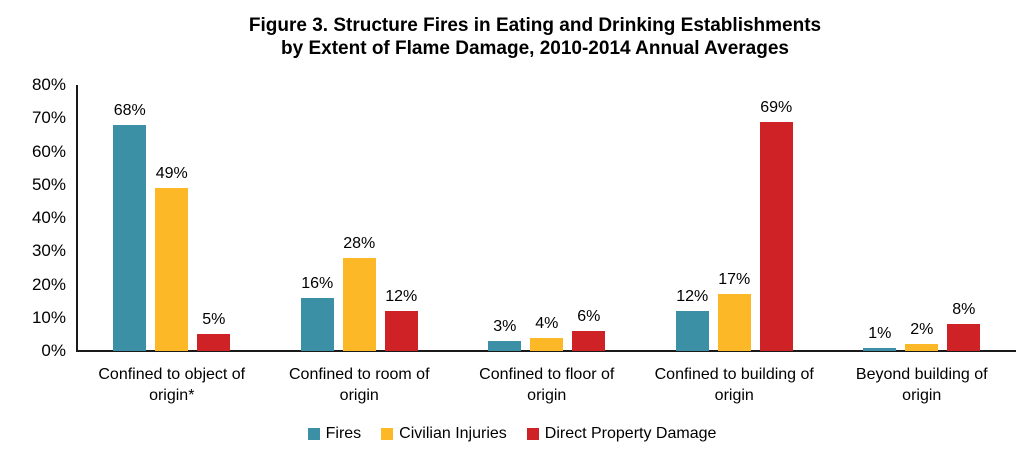  Describe the element at coordinates (48, 84) in the screenshot. I see `y-axis-tick-label: 80%` at that location.